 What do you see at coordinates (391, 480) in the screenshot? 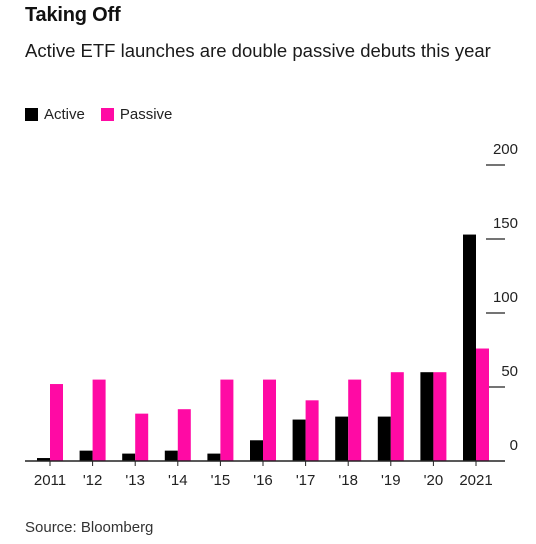
I see `x-tick-label: '19` at bounding box center [391, 480].